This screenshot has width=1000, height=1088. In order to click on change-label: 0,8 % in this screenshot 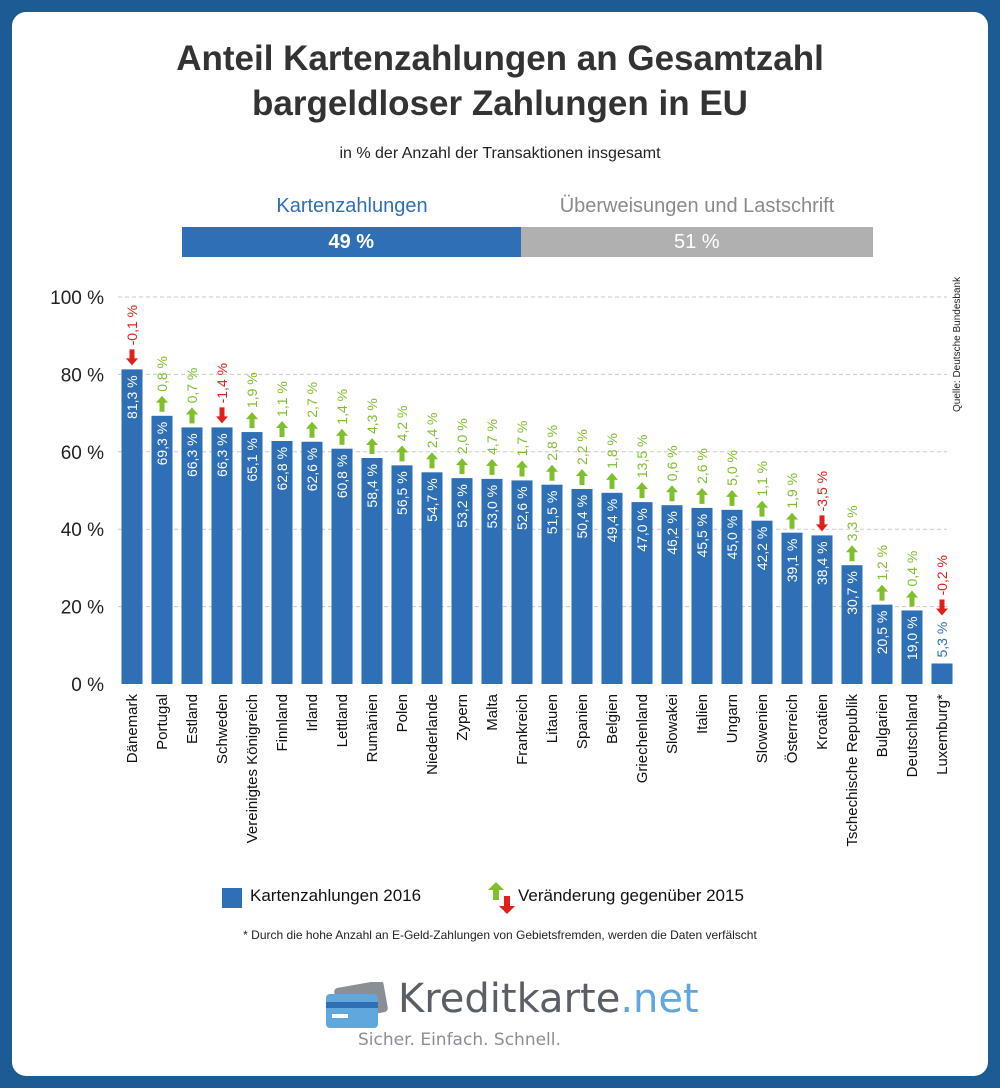, I will do `click(162, 374)`.